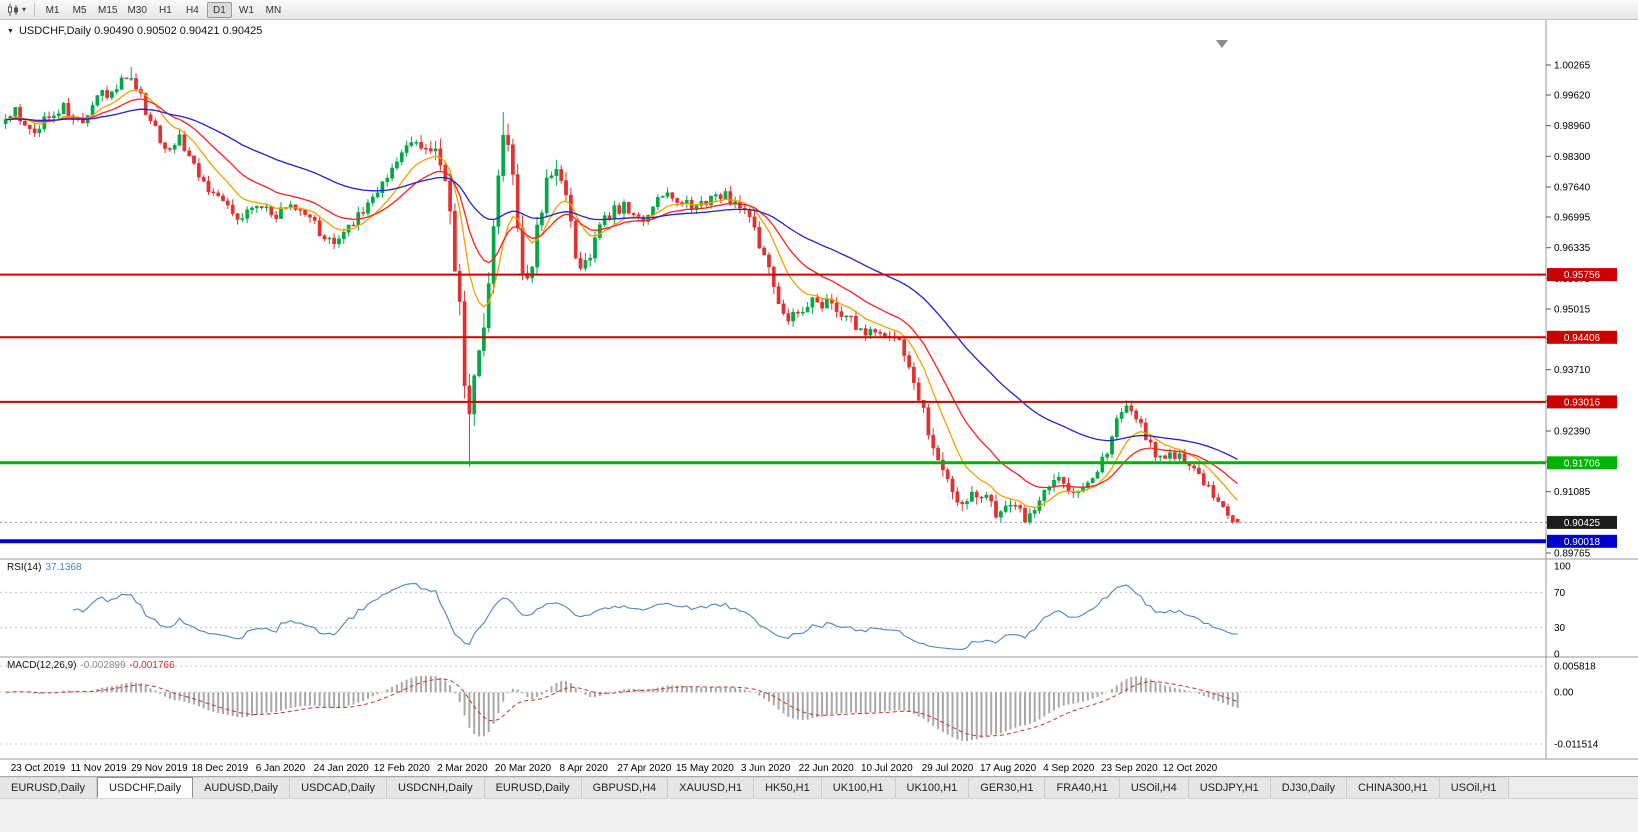  I want to click on macd-main-value: -0.002899, so click(103, 665).